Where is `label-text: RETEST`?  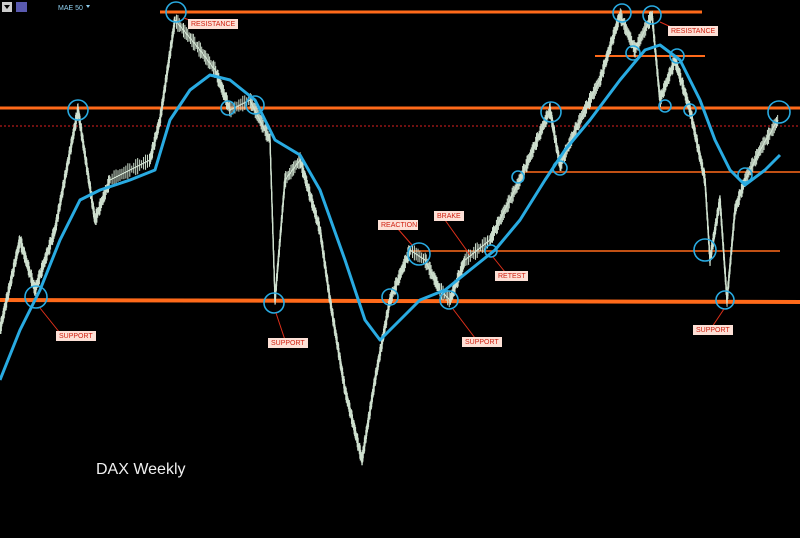
label-text: RETEST is located at coordinates (512, 276).